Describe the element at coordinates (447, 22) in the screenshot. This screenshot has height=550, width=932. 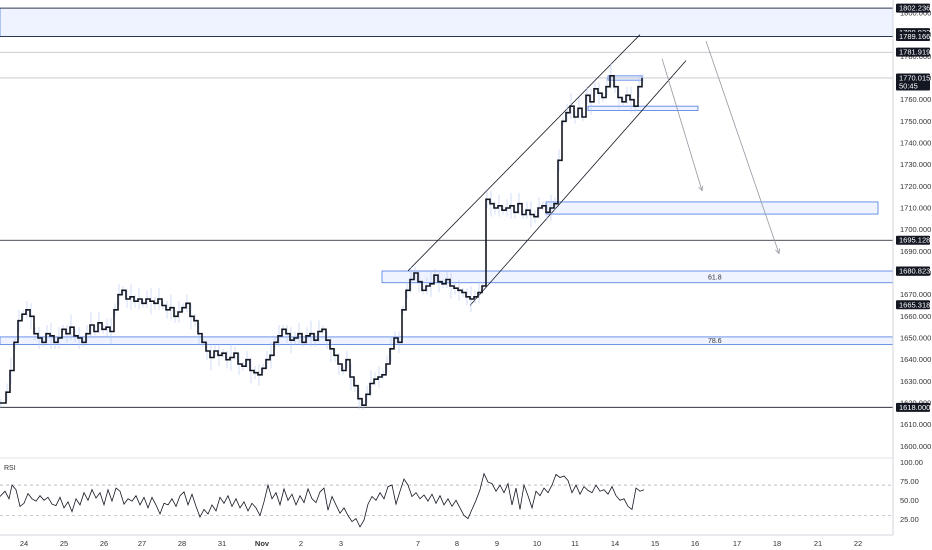
I see `supply-zone` at that location.